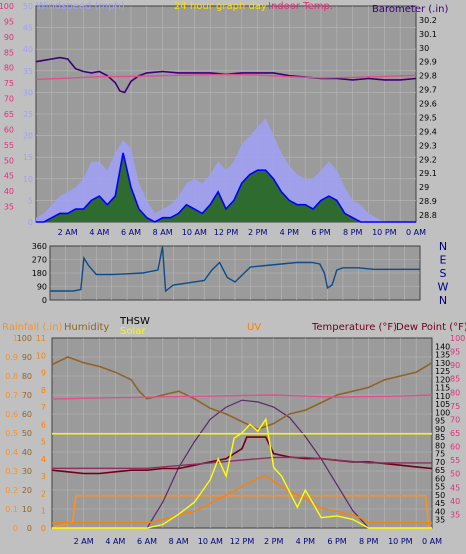 This screenshot has width=466, height=554. What do you see at coordinates (9, 191) in the screenshot?
I see `tick-indoor-temp: 40` at bounding box center [9, 191].